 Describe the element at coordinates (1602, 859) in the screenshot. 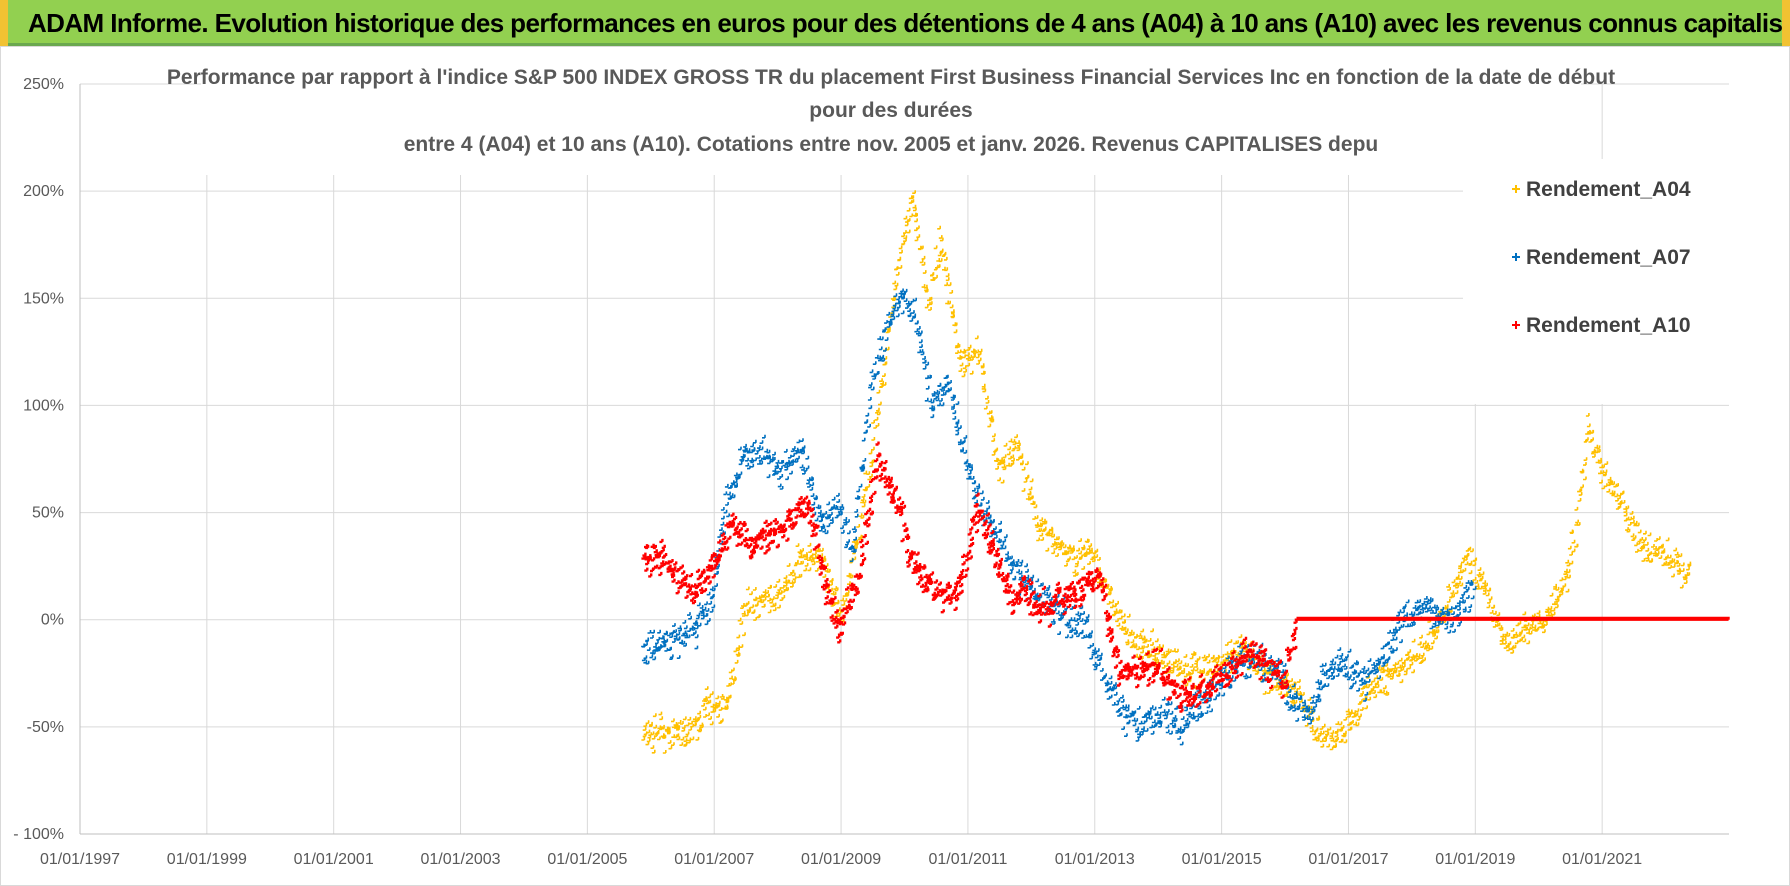

I see `x-tick-label: 01/01/2021` at that location.